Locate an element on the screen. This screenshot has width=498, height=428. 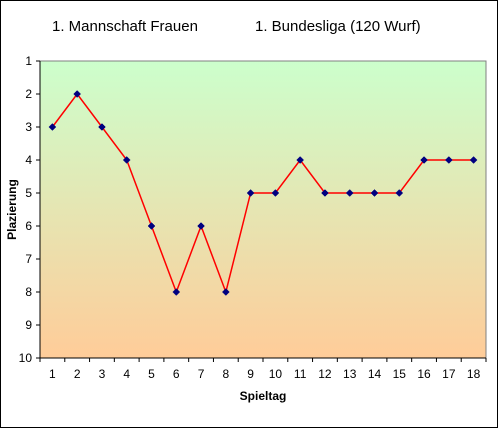
x-tick-label: 9 is located at coordinates (250, 374).